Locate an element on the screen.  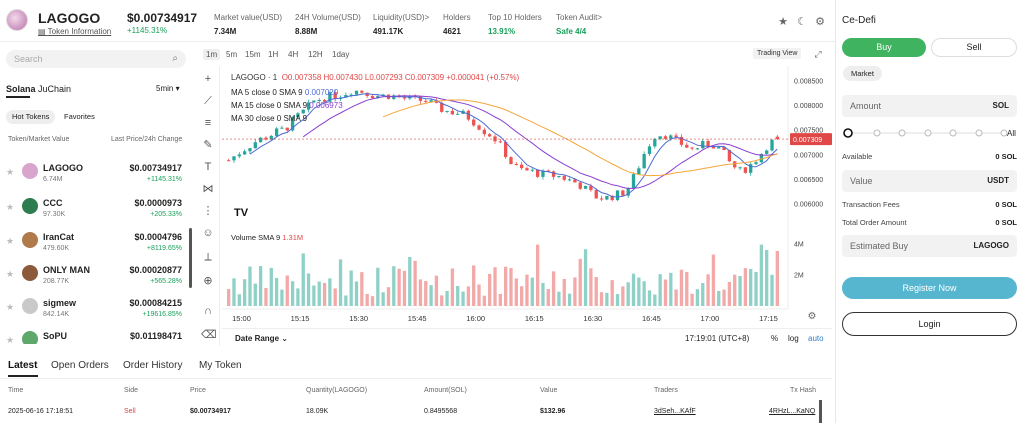
fullscreen-icon: ⤢ is located at coordinates (818, 54).